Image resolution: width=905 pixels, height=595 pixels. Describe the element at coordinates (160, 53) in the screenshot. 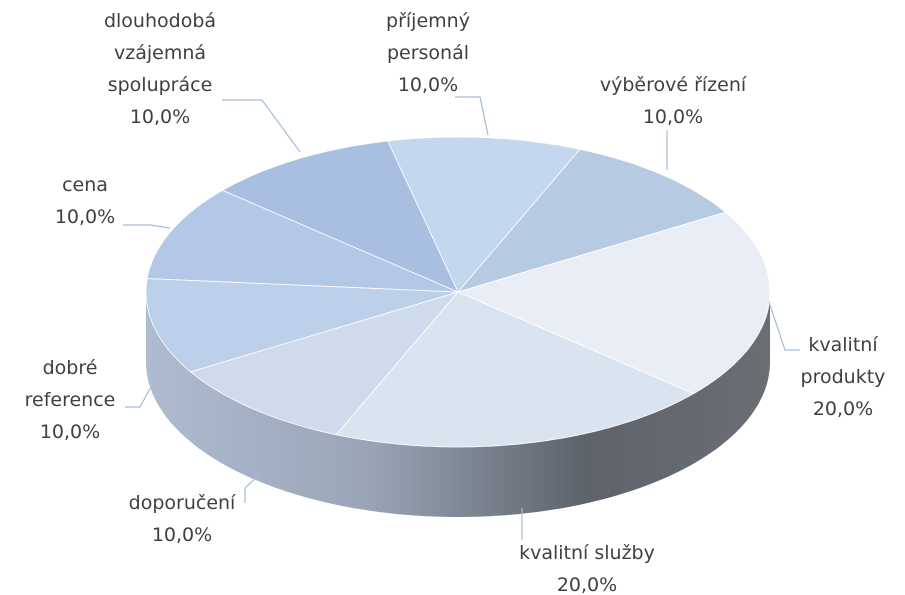

I see `category-label: dlouhodobá vzájemná spolupráce` at that location.